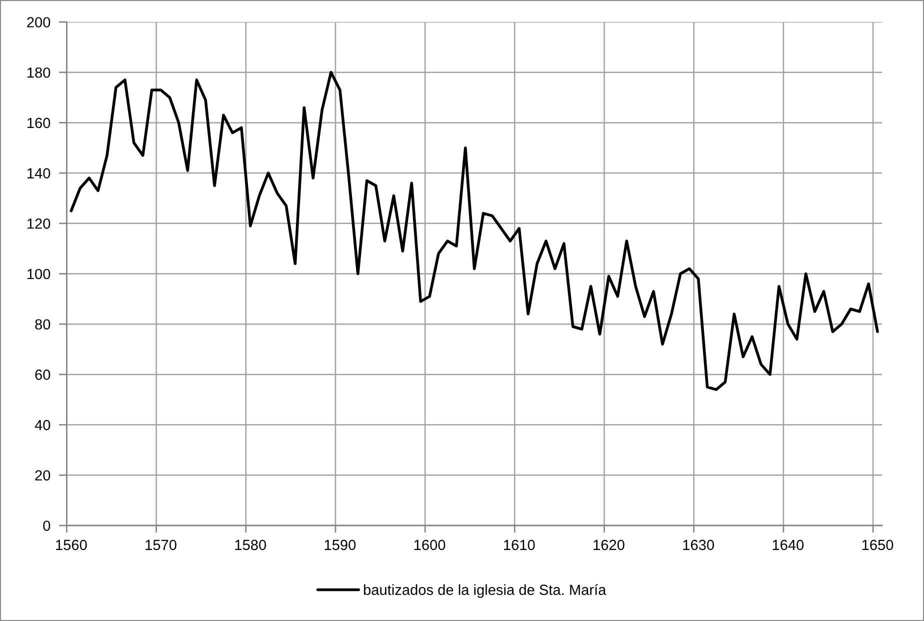 The width and height of the screenshot is (924, 621). Describe the element at coordinates (485, 591) in the screenshot. I see `legend-label: bautizados de la iglesia de Sta. María` at that location.